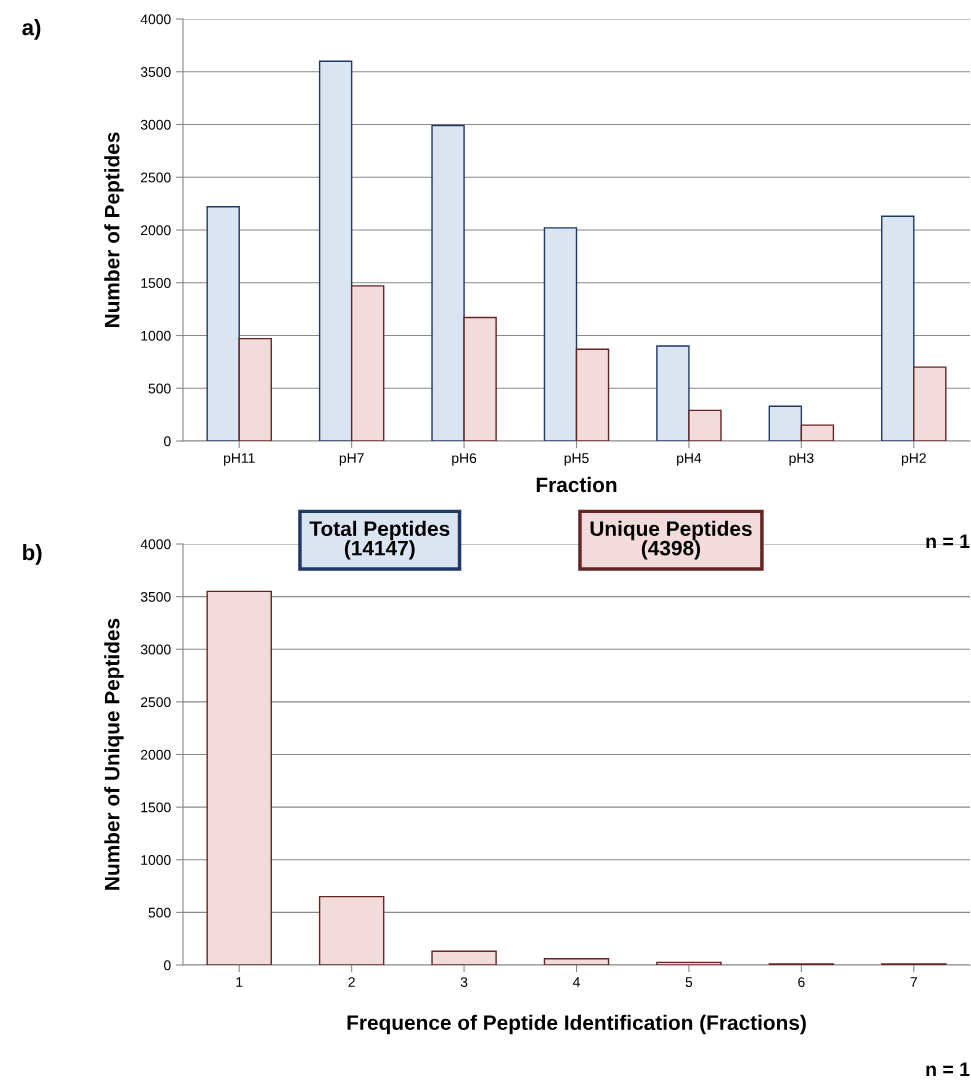 The width and height of the screenshot is (971, 1083). What do you see at coordinates (948, 541) in the screenshot?
I see `annotation: n = 1` at bounding box center [948, 541].